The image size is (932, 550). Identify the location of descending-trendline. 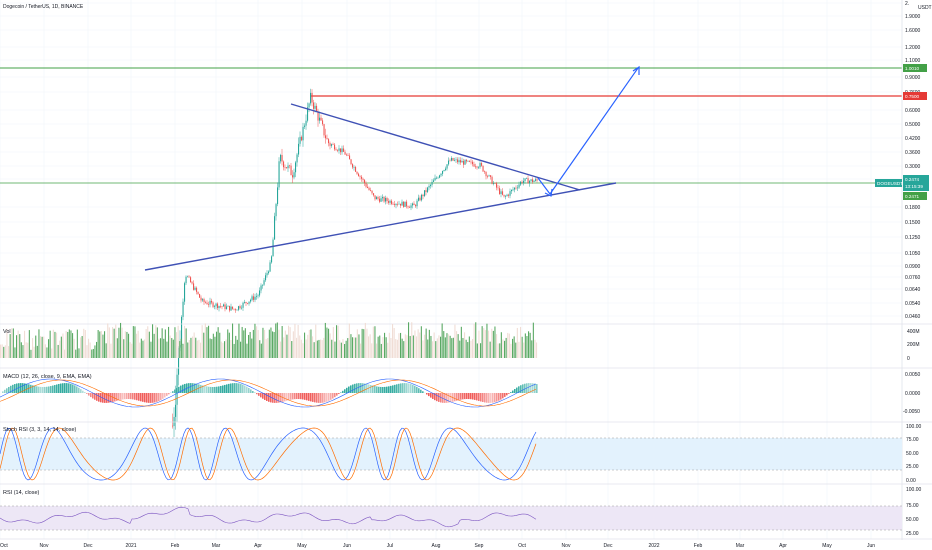
(435, 147).